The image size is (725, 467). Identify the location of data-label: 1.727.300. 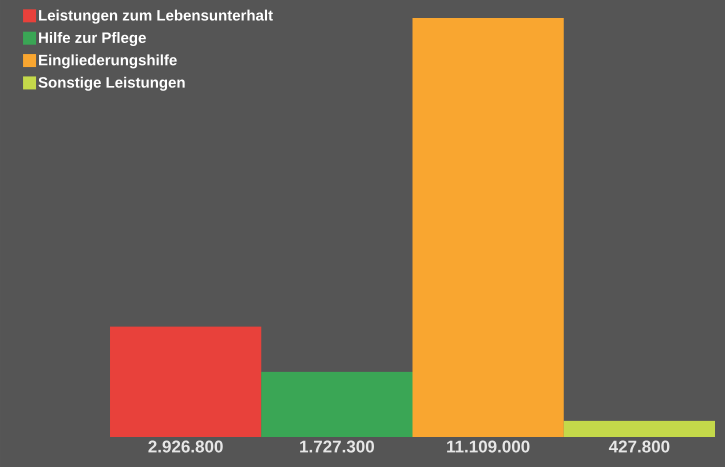
(337, 446).